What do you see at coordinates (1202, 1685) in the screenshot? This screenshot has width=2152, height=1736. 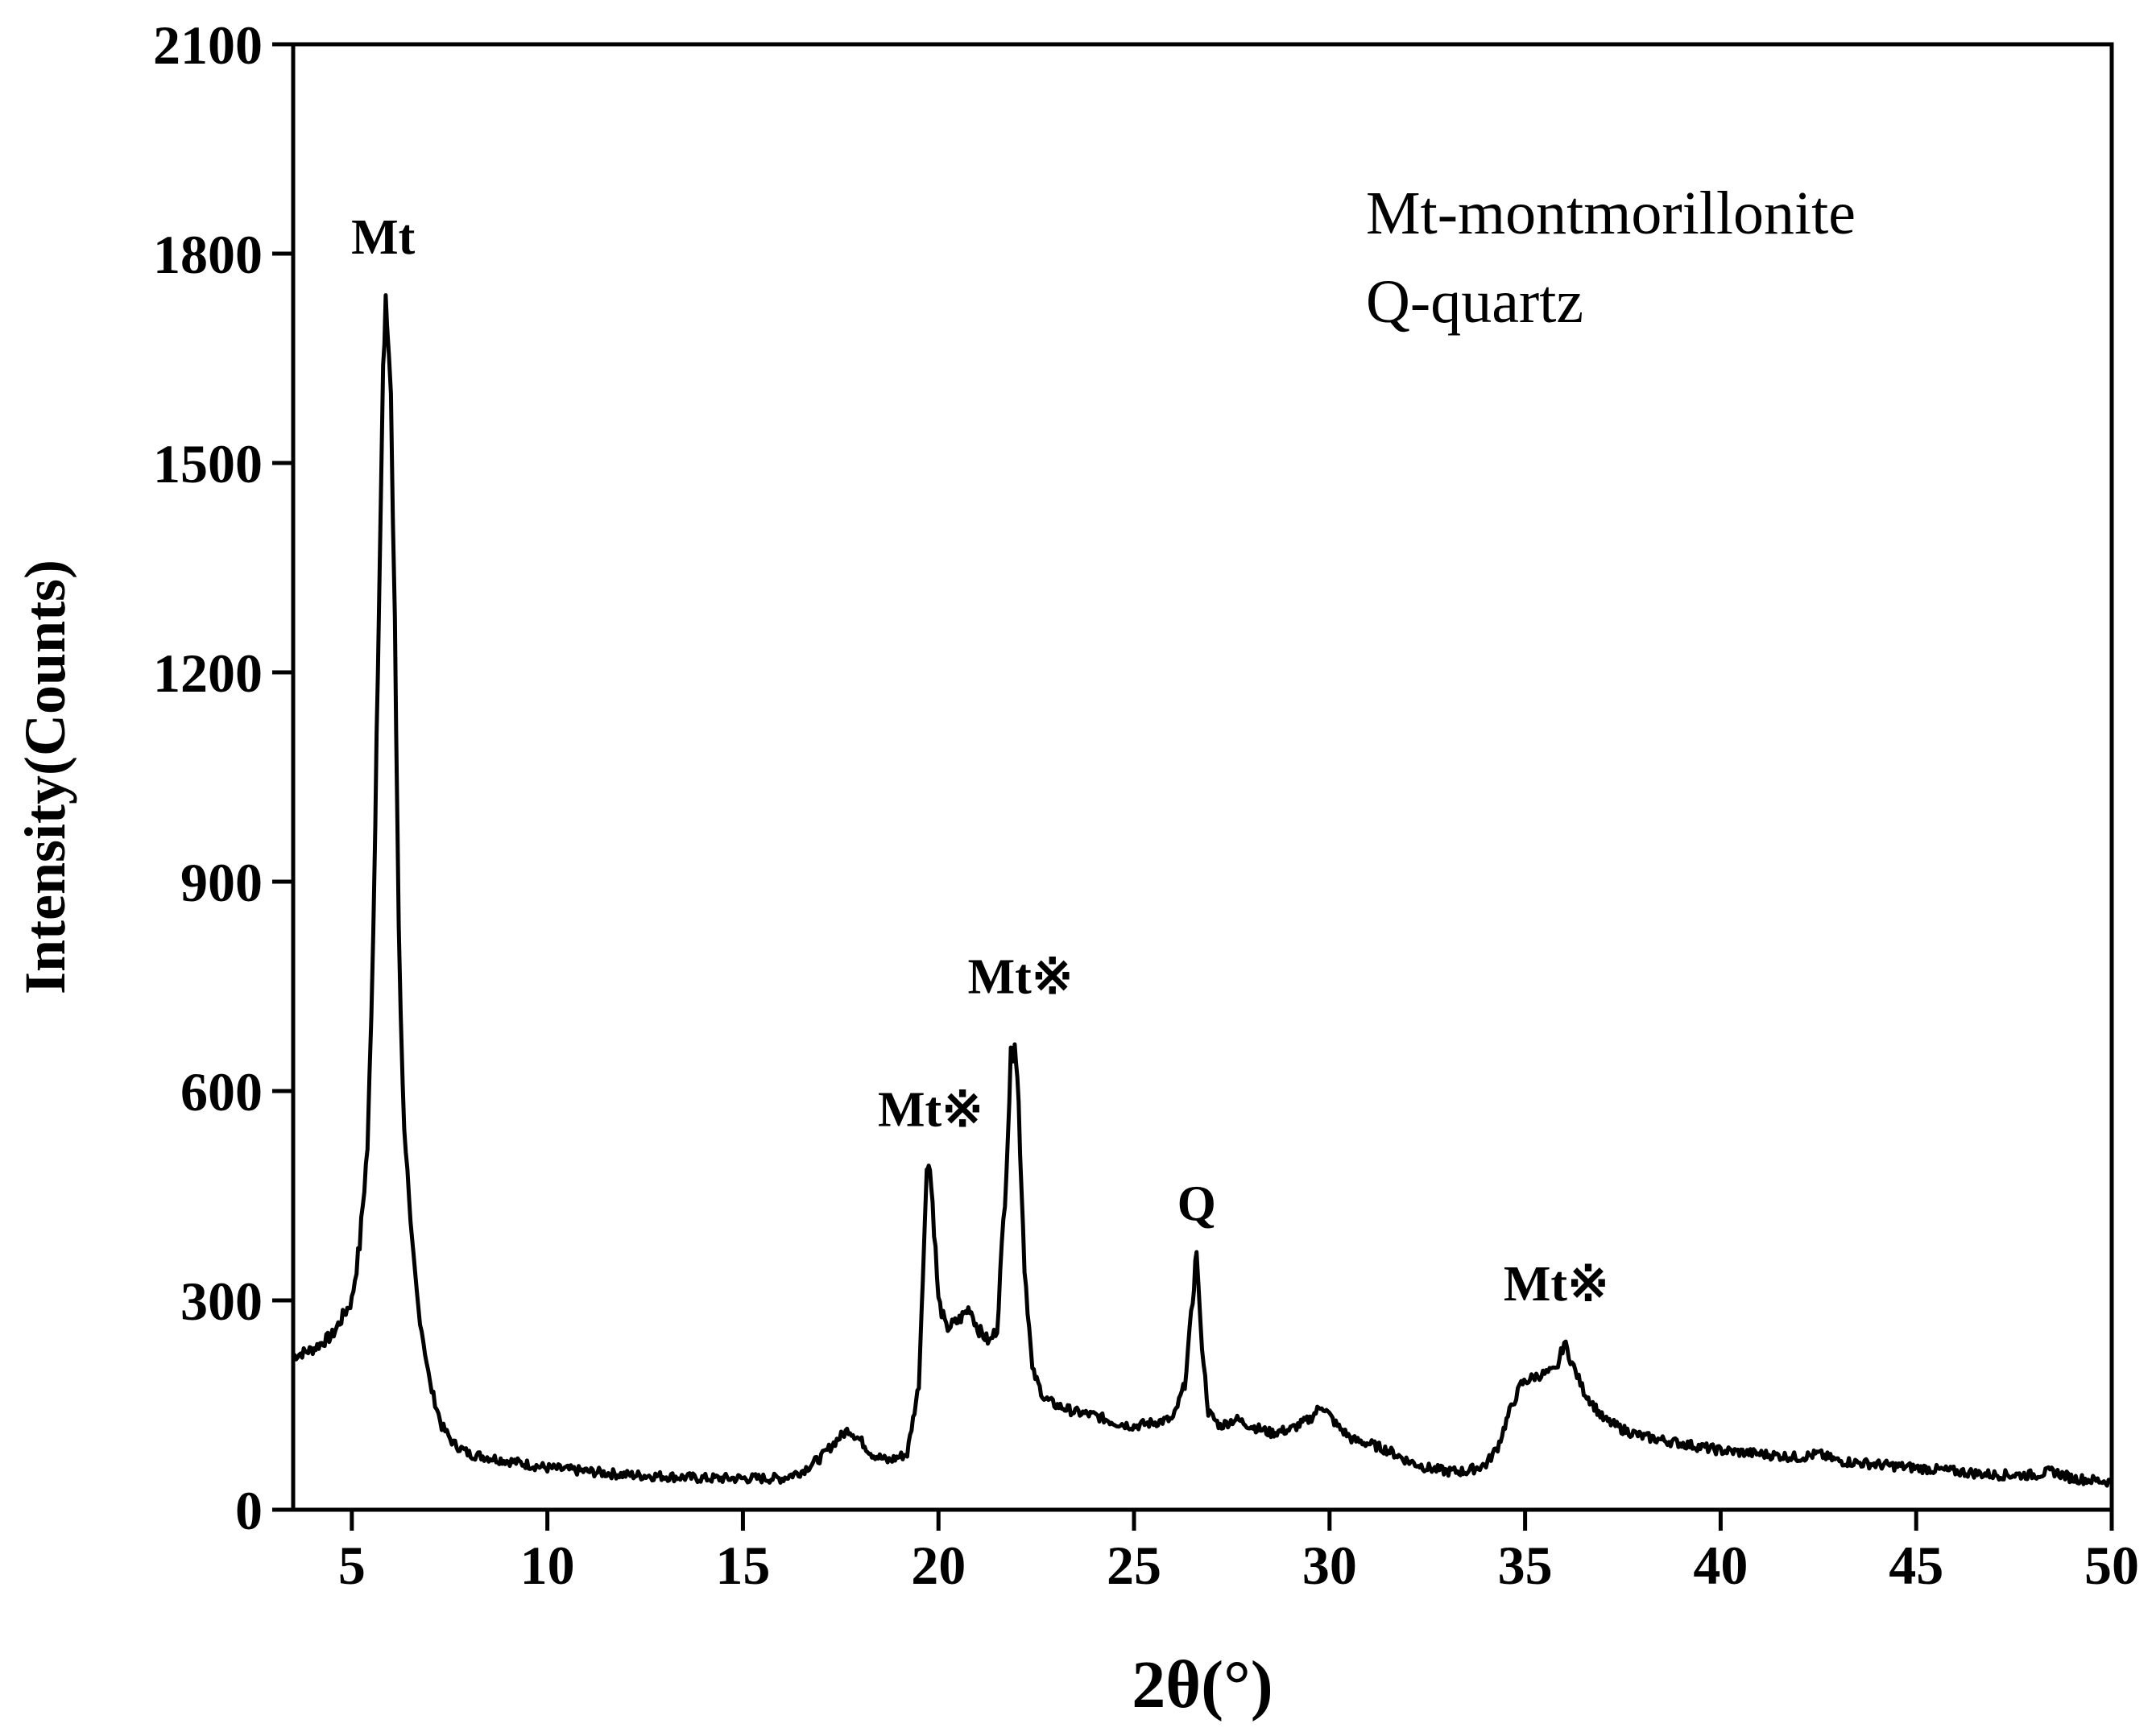 I see `x-axis-title: 2θ(°)` at bounding box center [1202, 1685].